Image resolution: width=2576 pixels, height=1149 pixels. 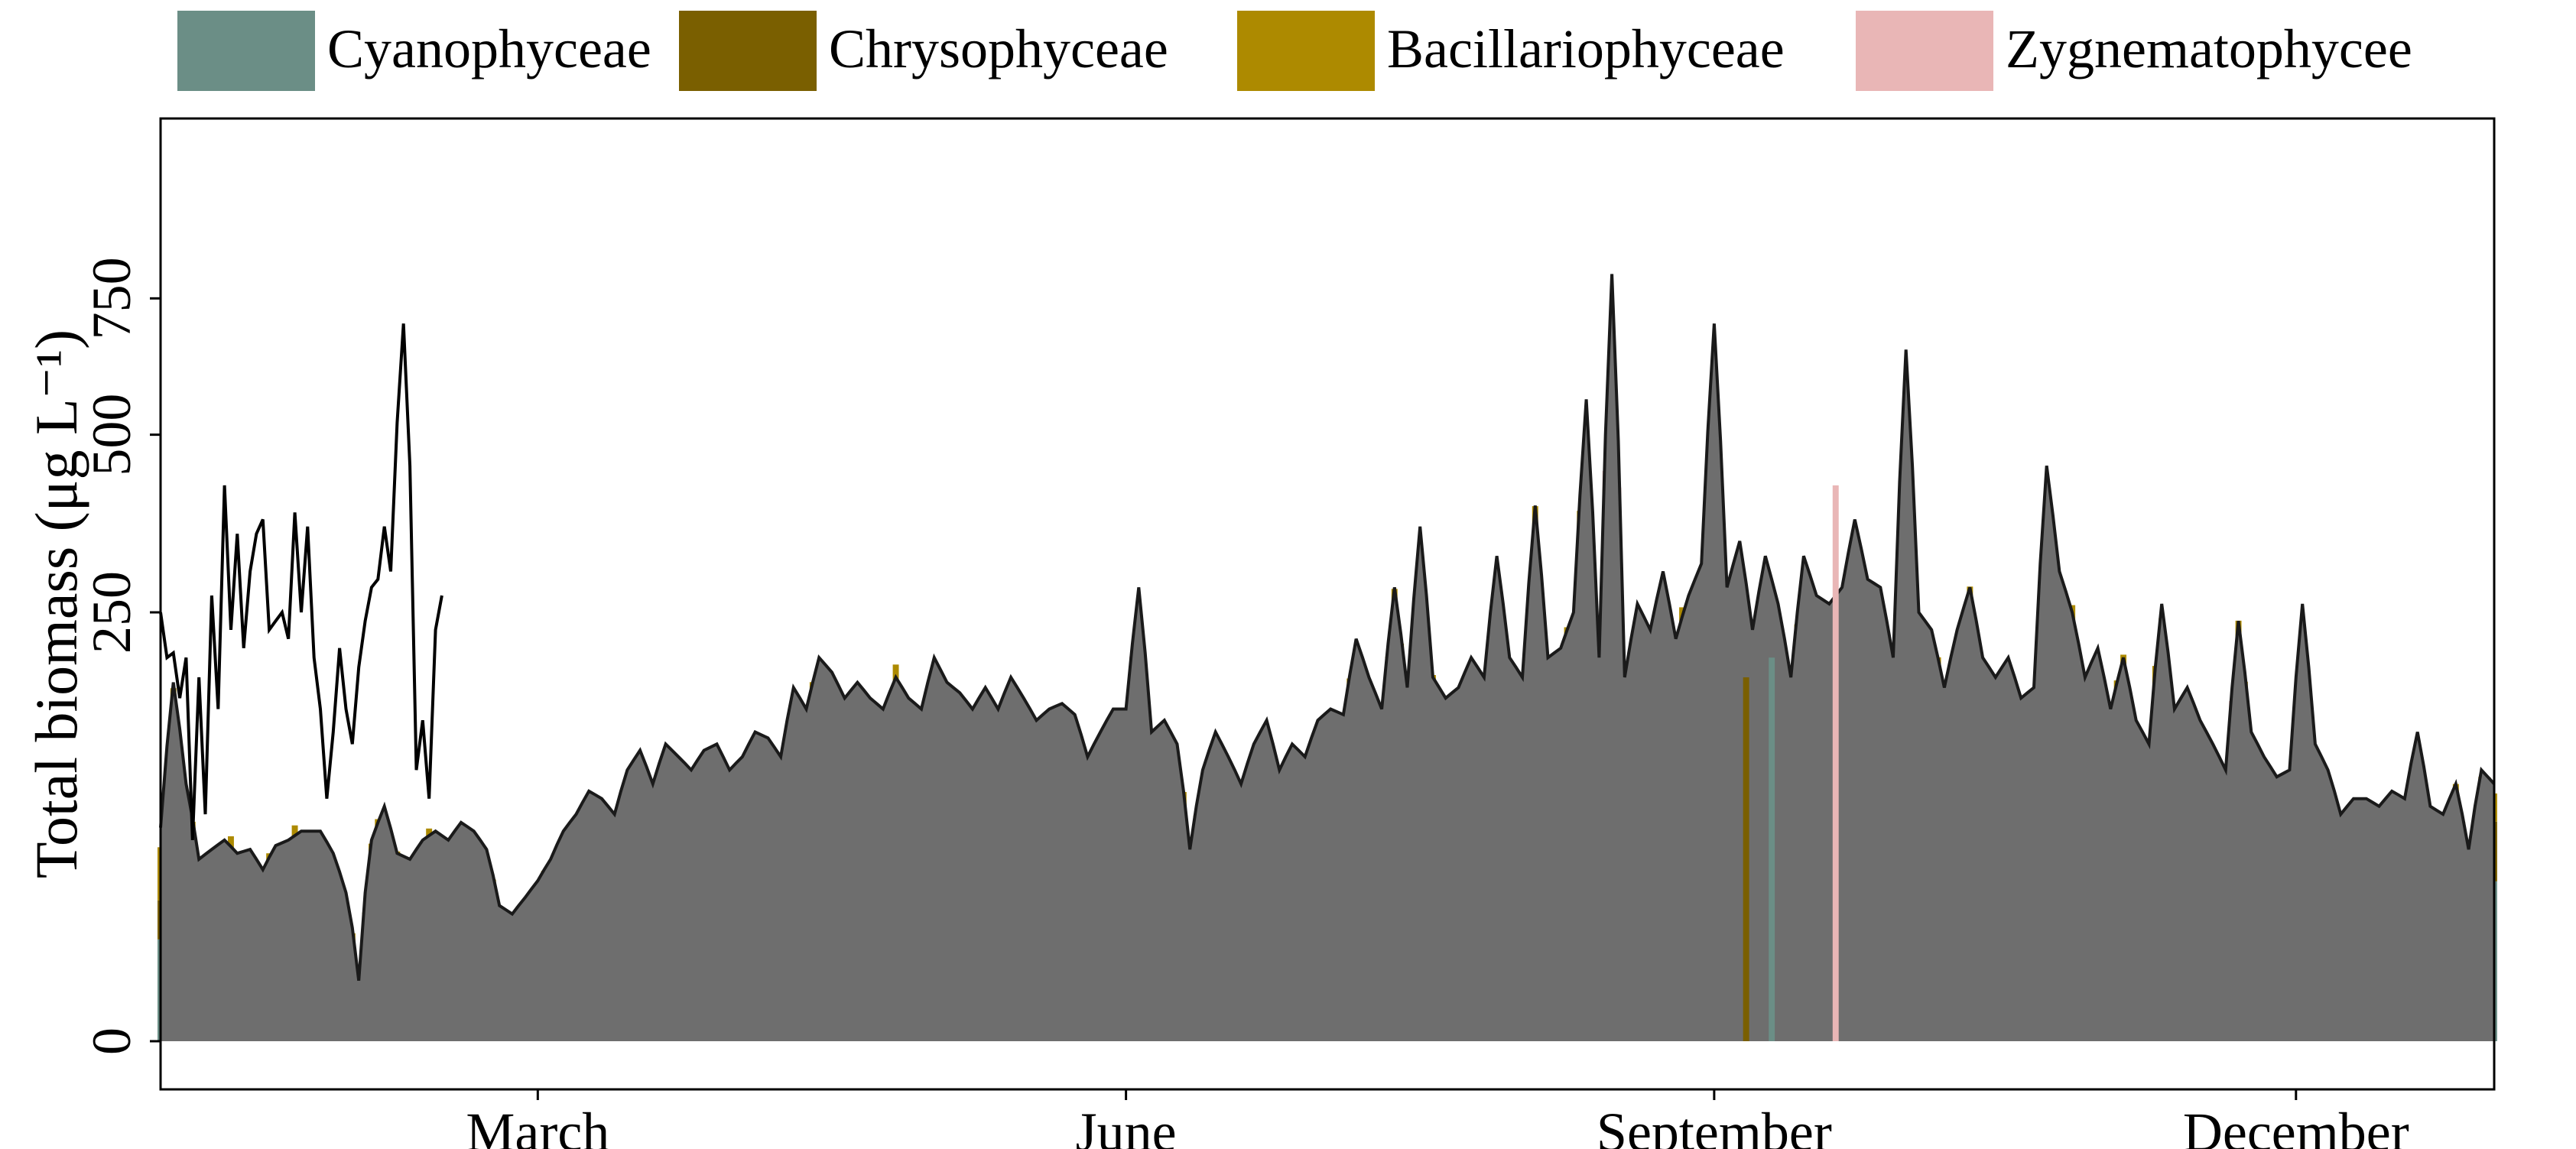 I want to click on legend-label-bacillariophyceae: Bacillariophyceae, so click(x=1586, y=49).